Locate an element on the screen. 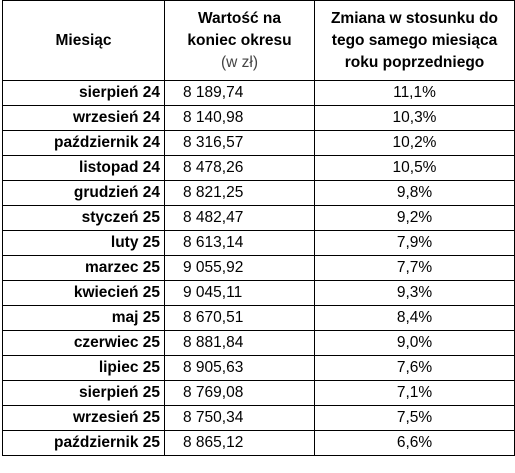 The height and width of the screenshot is (473, 515). month-cell: grudzień 24 is located at coordinates (83, 193).